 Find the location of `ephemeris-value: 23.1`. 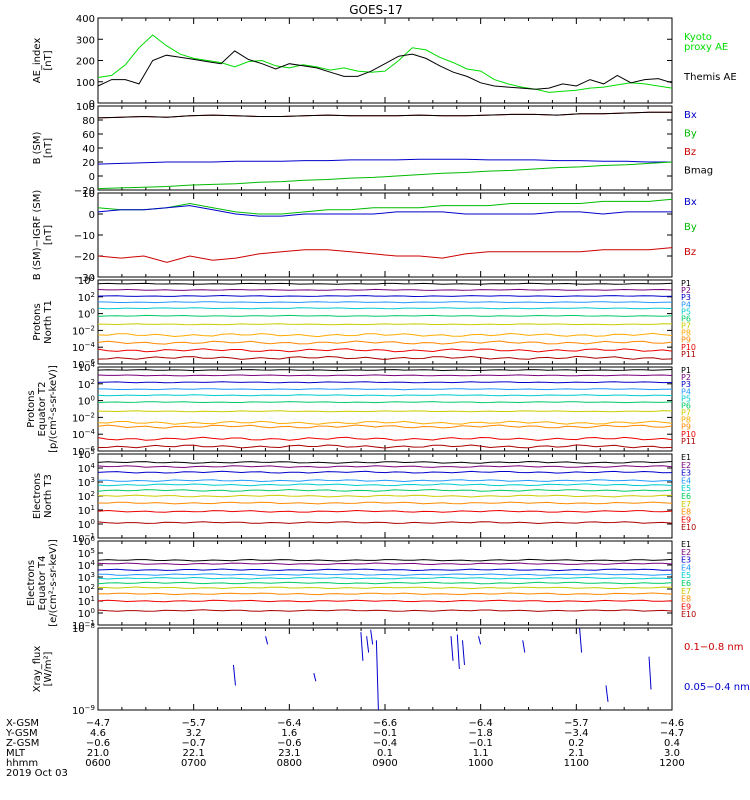

ephemeris-value: 23.1 is located at coordinates (289, 753).